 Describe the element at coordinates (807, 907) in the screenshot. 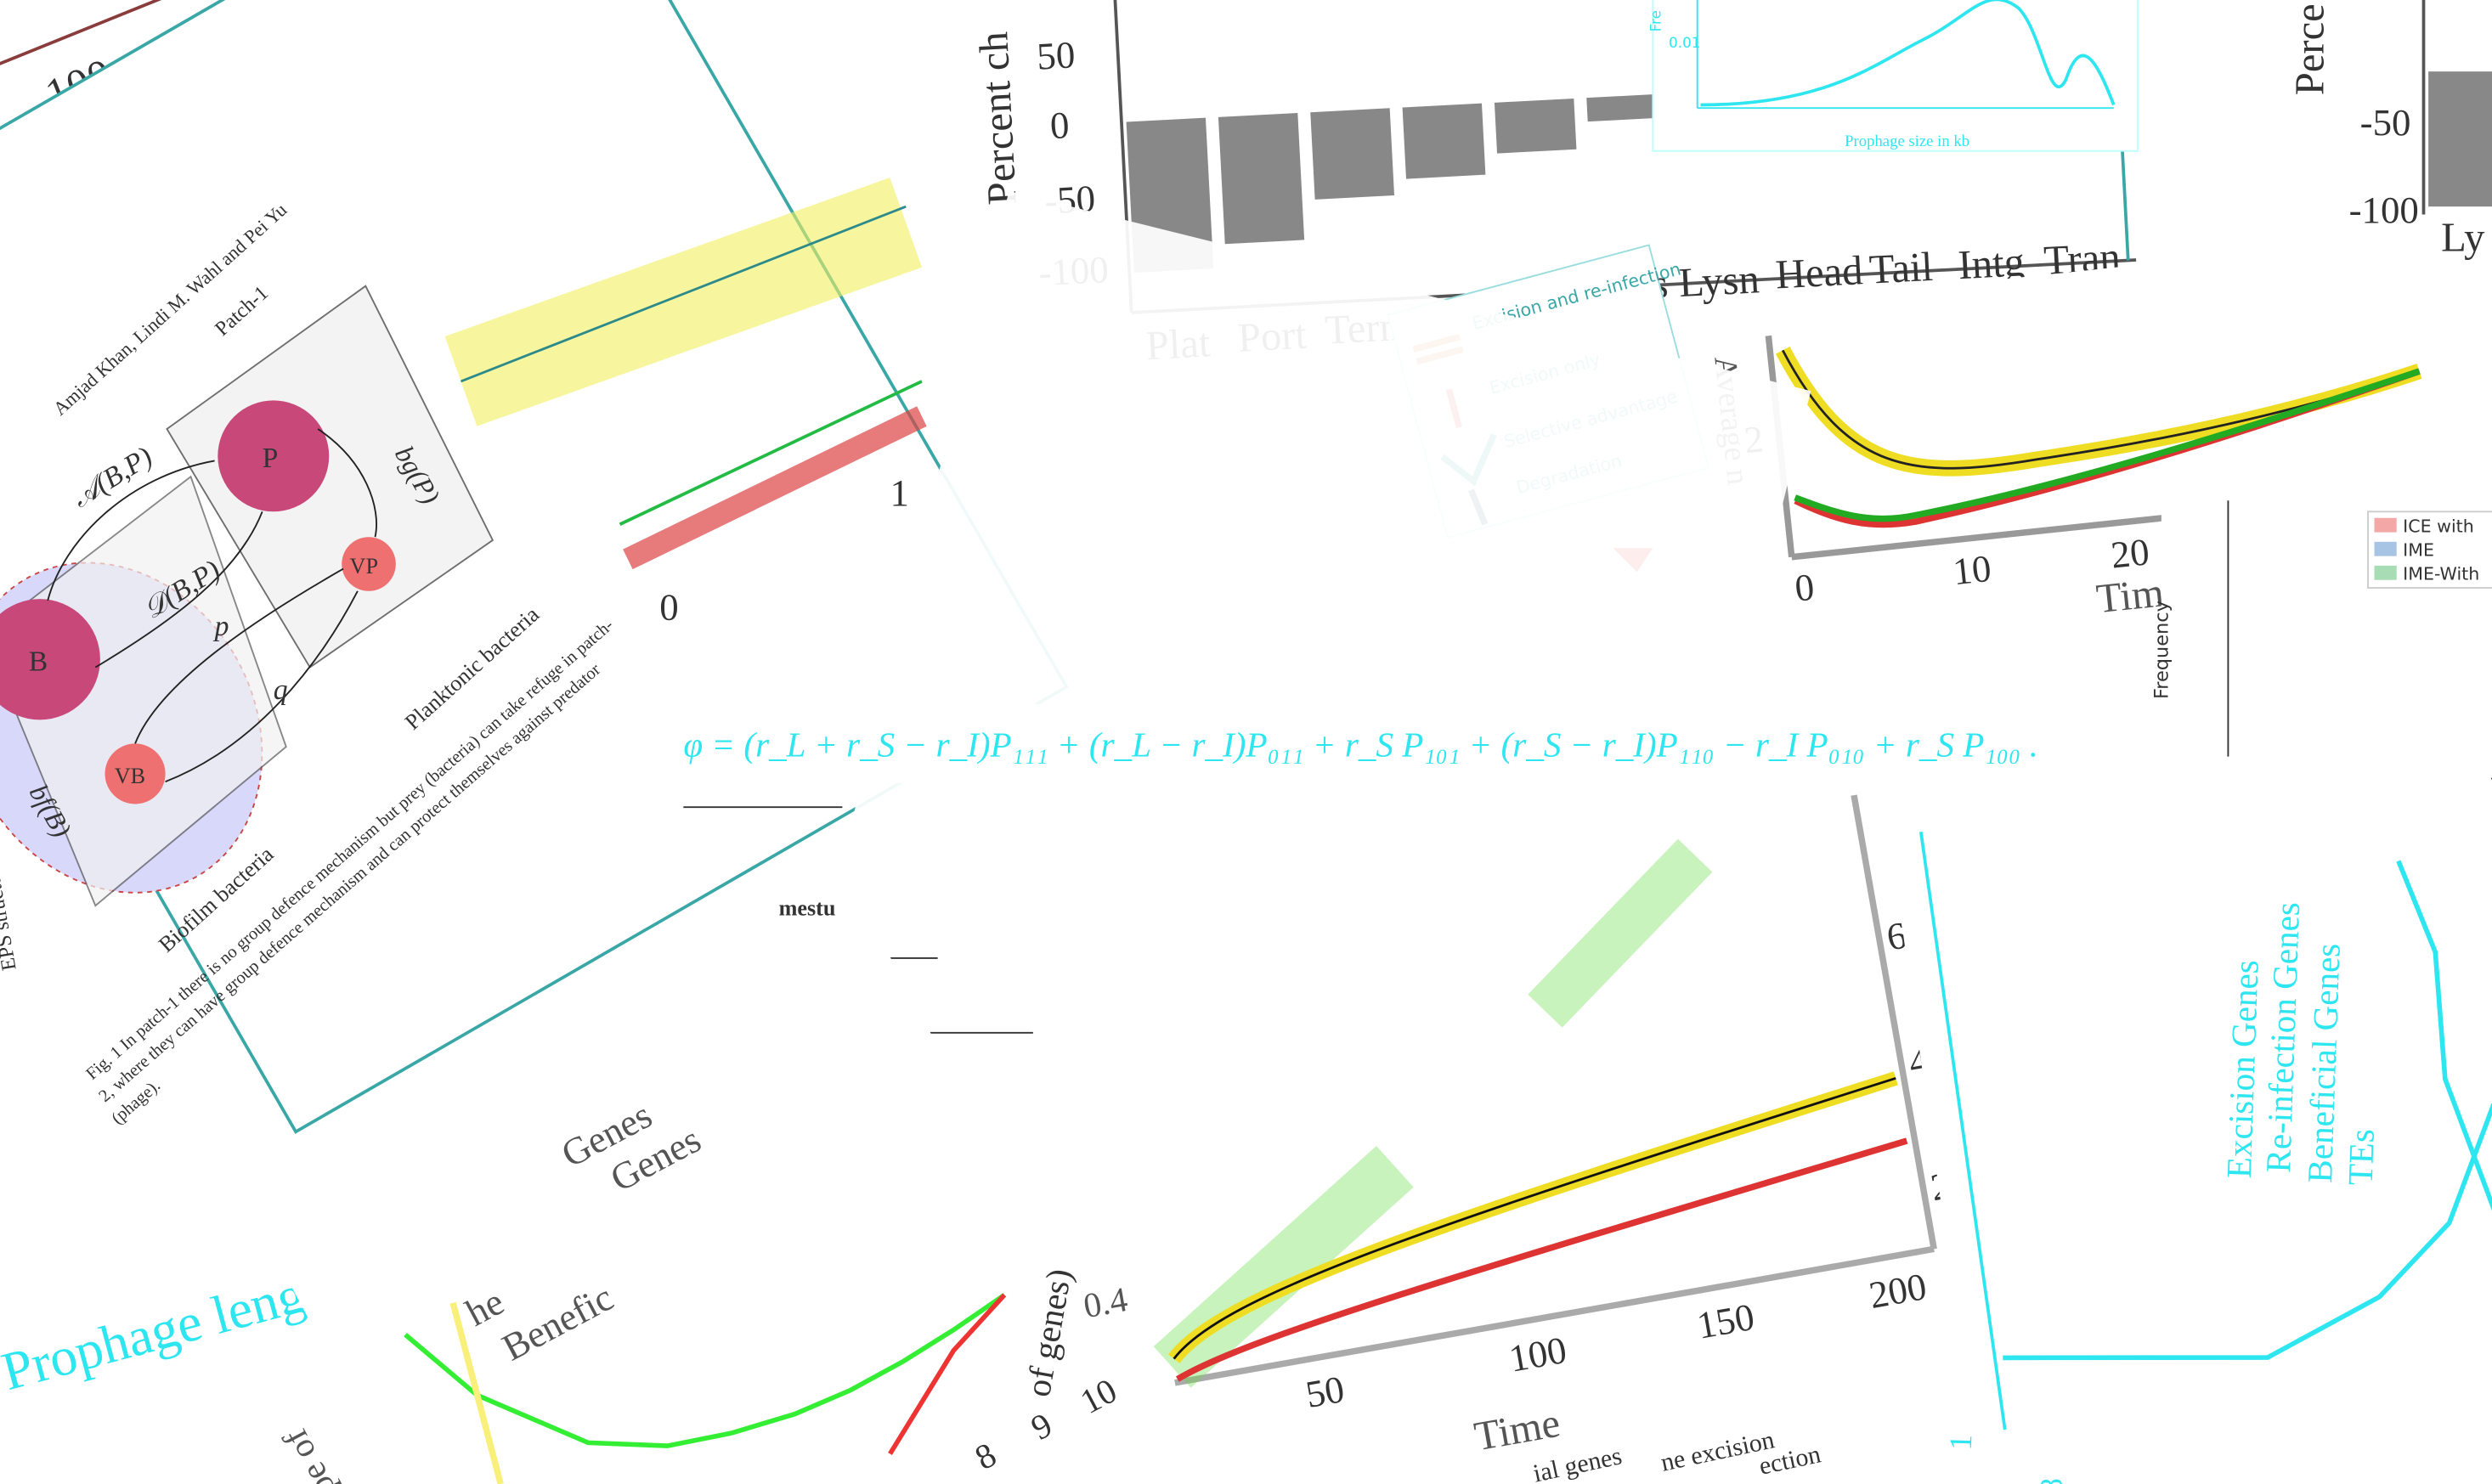

I see `table-cell: mestu` at that location.